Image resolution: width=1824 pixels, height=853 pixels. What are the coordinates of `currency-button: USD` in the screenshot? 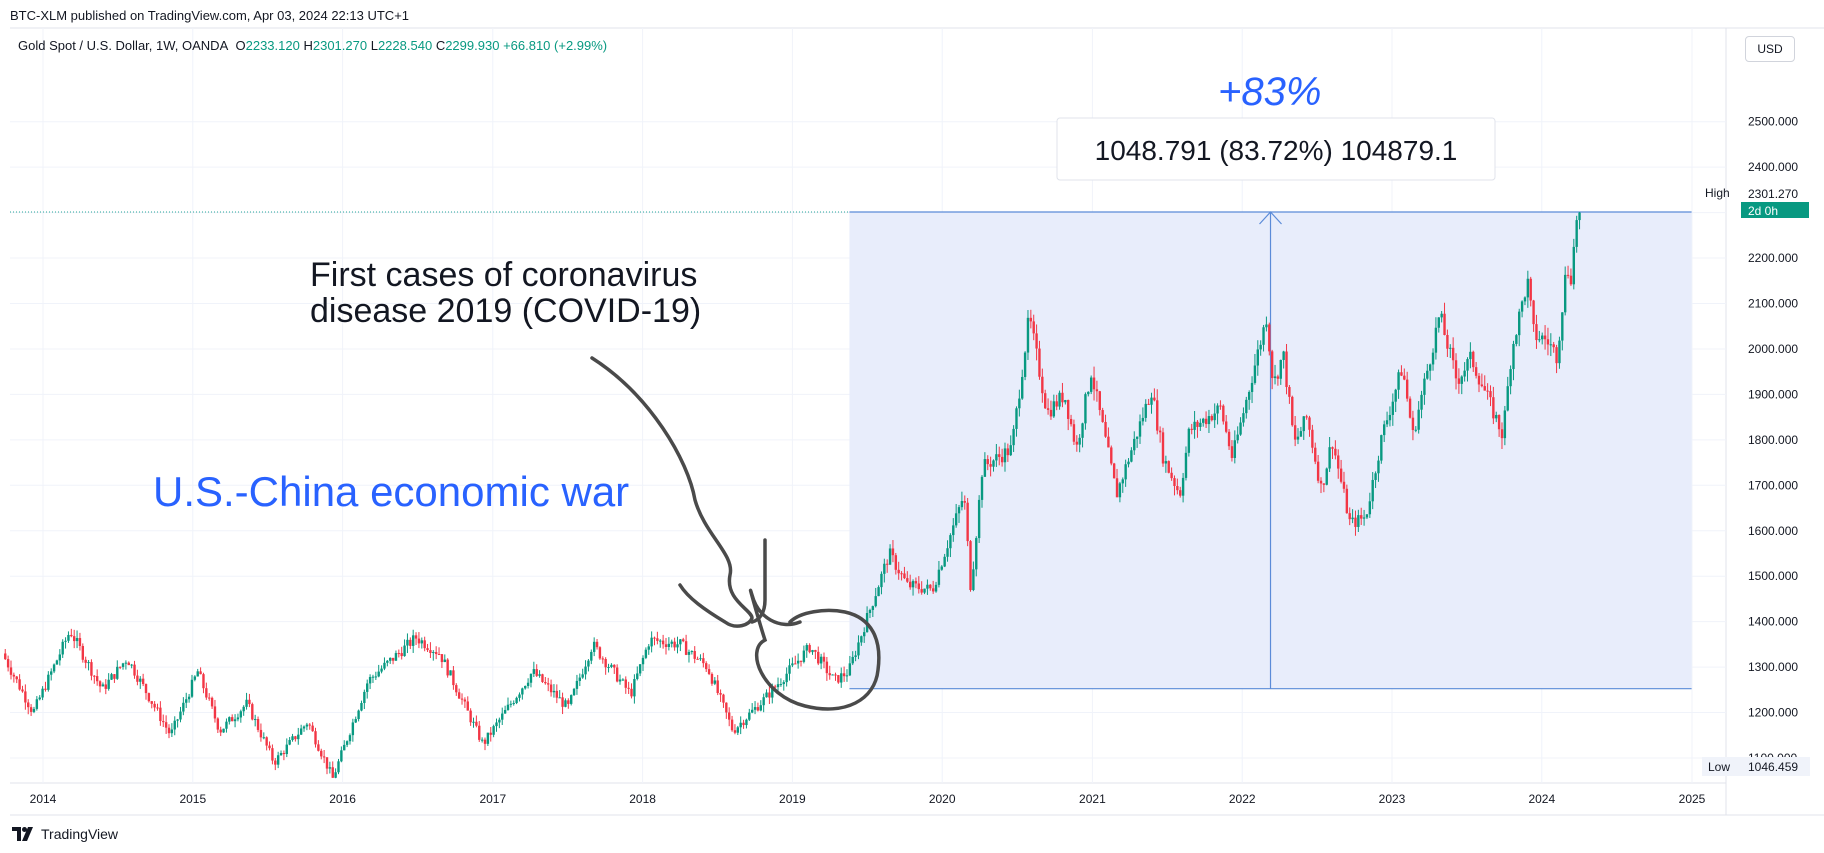 It's located at (1770, 49).